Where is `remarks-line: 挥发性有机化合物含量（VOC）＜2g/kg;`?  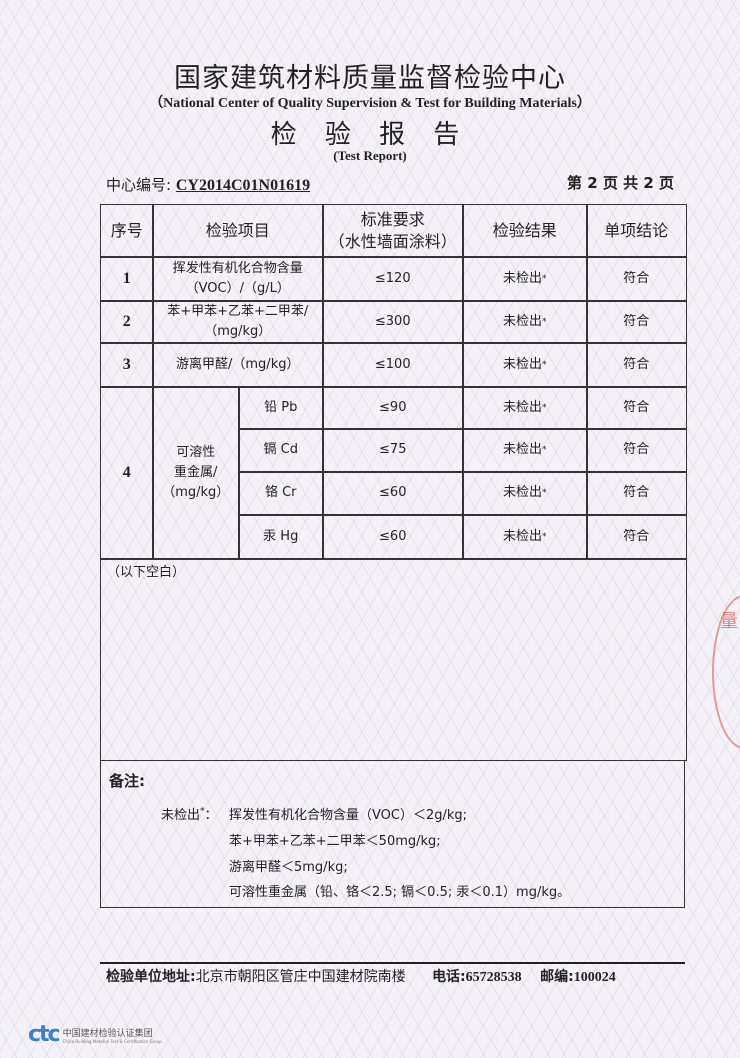 remarks-line: 挥发性有机化合物含量（VOC）＜2g/kg; is located at coordinates (348, 815).